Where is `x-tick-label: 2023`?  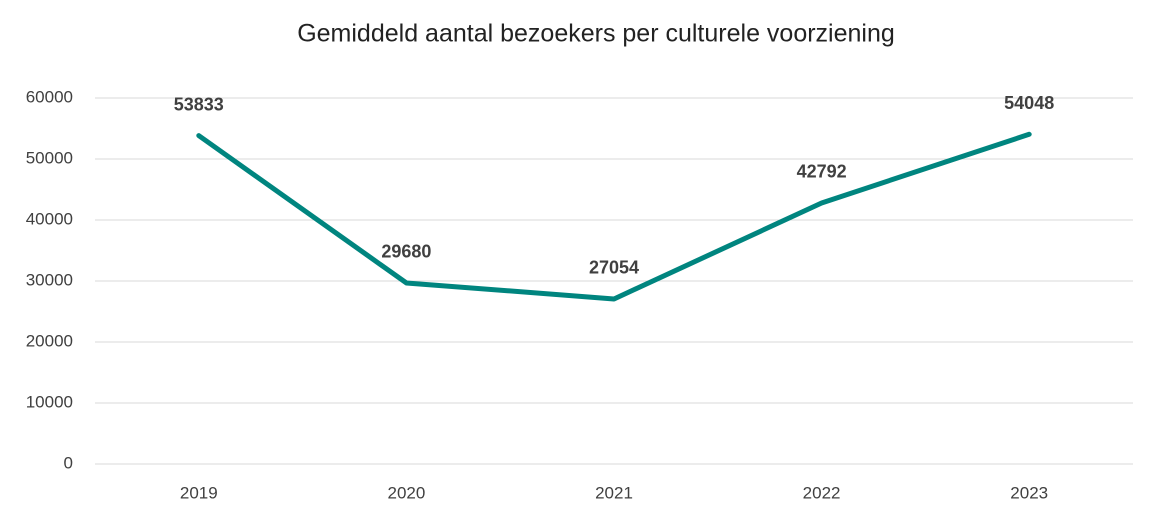
x-tick-label: 2023 is located at coordinates (1029, 492).